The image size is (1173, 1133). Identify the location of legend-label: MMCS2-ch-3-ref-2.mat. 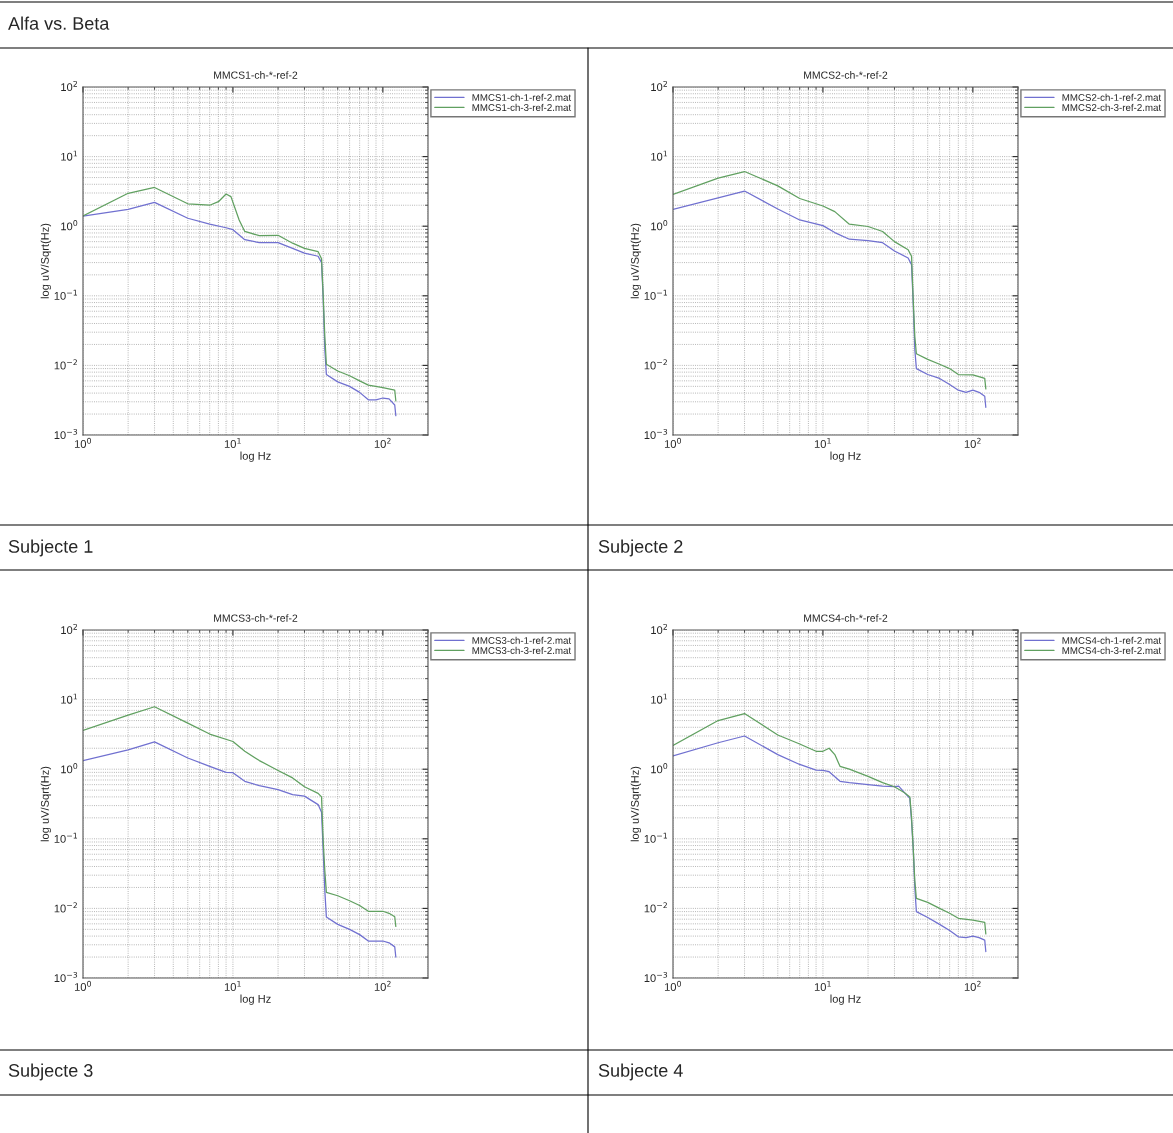
(1112, 107).